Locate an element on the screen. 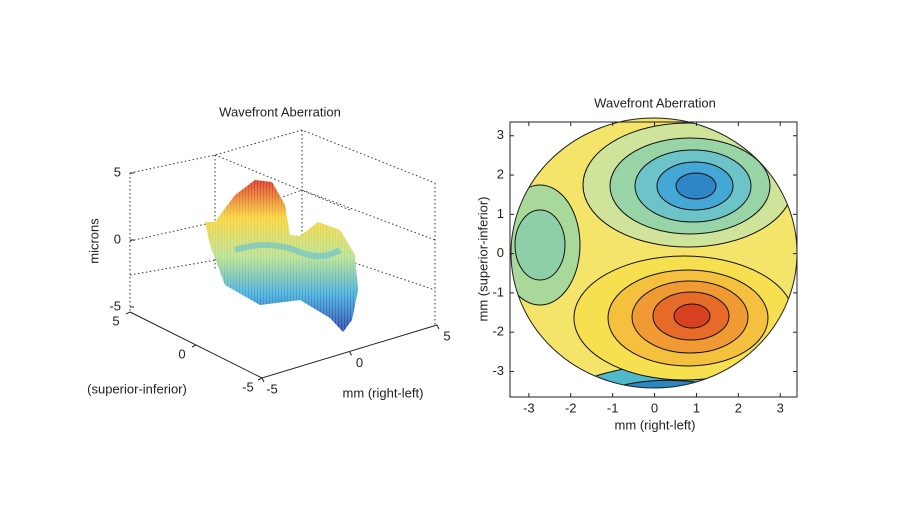  x-tick-label: 3 is located at coordinates (780, 407).